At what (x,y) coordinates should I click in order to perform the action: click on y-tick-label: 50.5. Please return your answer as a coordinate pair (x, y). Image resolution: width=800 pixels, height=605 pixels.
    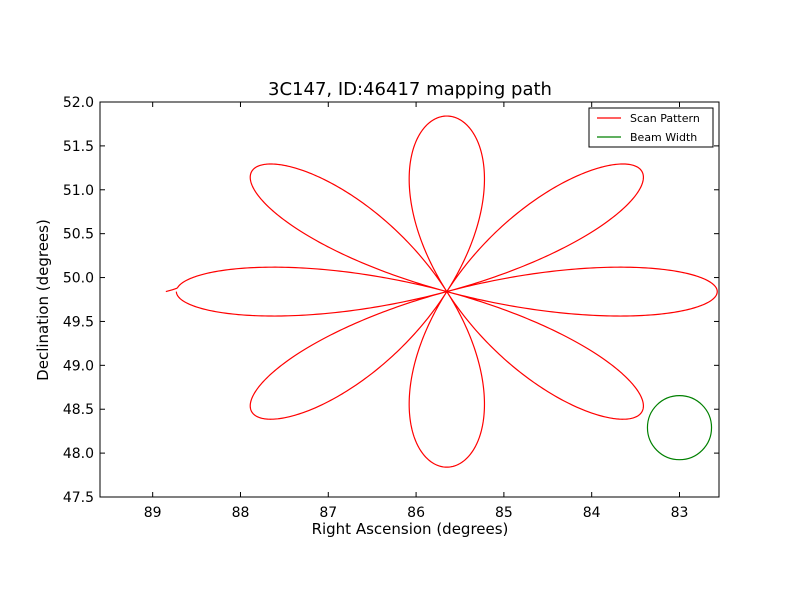
    Looking at the image, I should click on (78, 235).